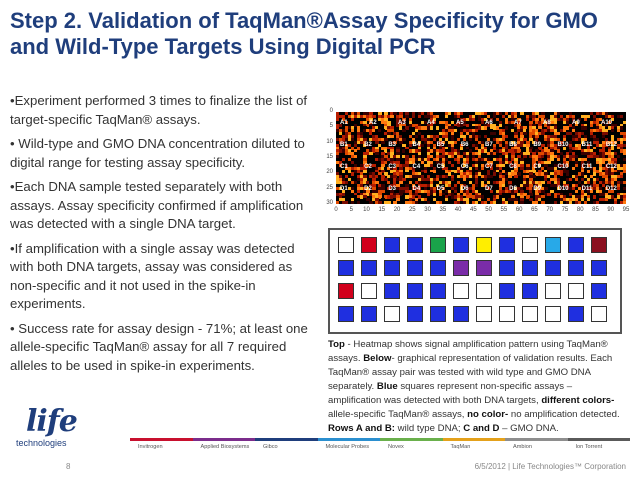 The width and height of the screenshot is (638, 478). Describe the element at coordinates (565, 210) in the screenshot. I see `heatmap-x-tick: 75` at that location.